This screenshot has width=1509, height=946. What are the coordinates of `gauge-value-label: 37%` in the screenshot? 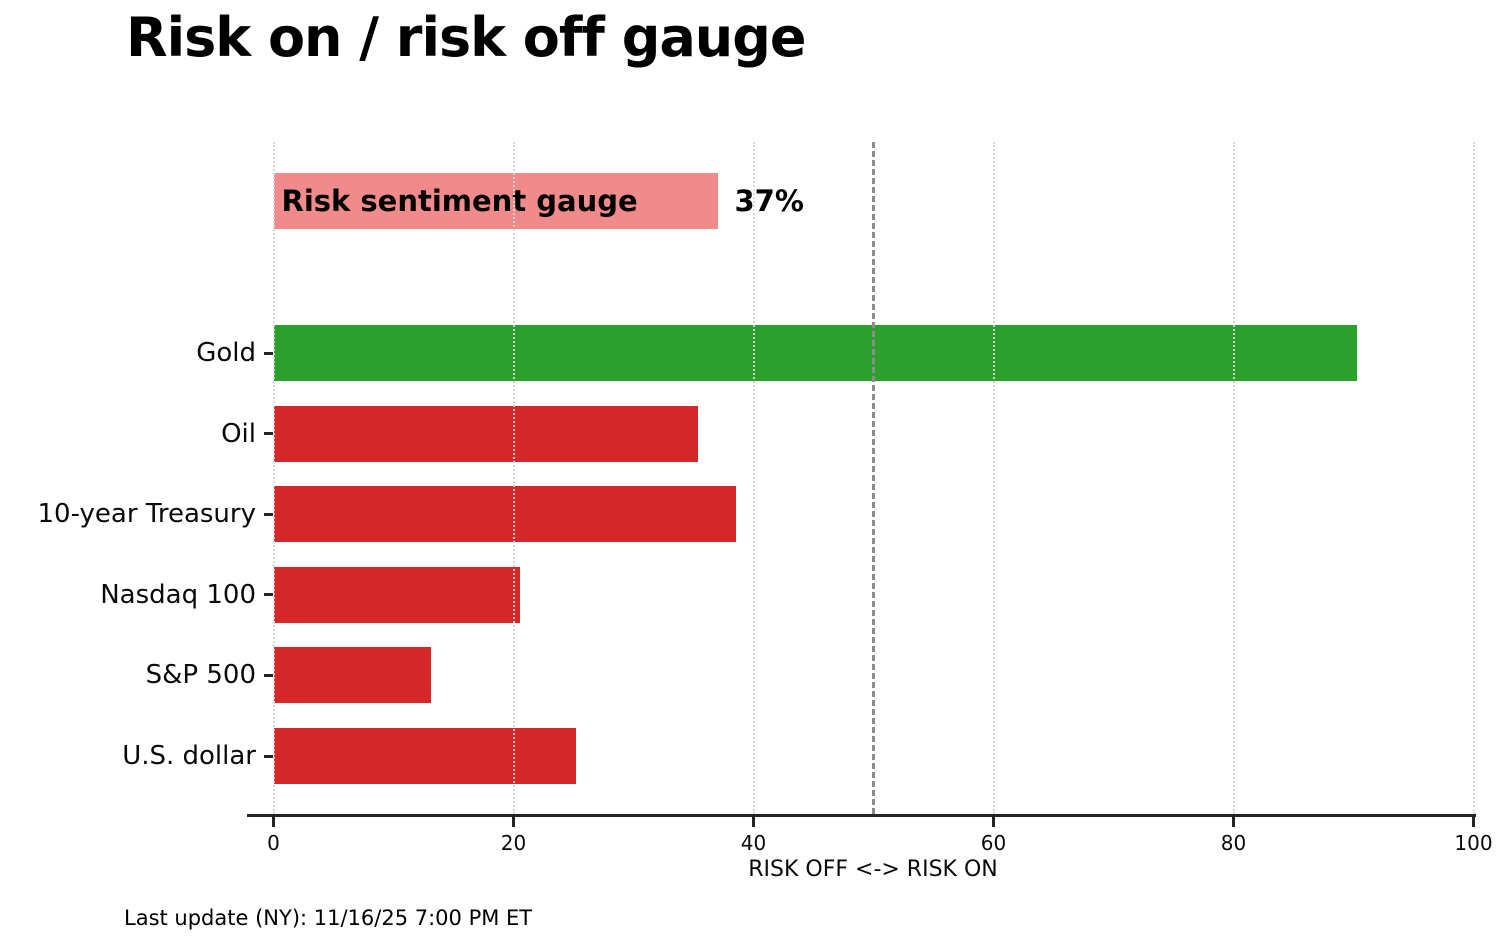 It's located at (769, 201).